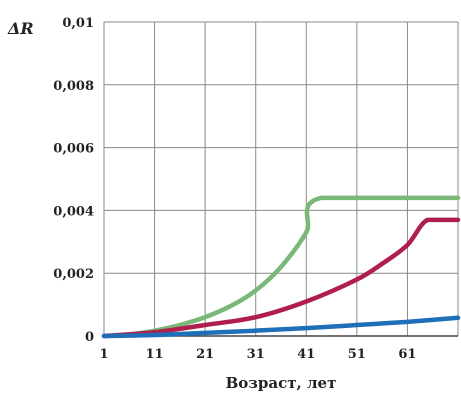  What do you see at coordinates (155, 354) in the screenshot?
I see `x-tick-label: 11` at bounding box center [155, 354].